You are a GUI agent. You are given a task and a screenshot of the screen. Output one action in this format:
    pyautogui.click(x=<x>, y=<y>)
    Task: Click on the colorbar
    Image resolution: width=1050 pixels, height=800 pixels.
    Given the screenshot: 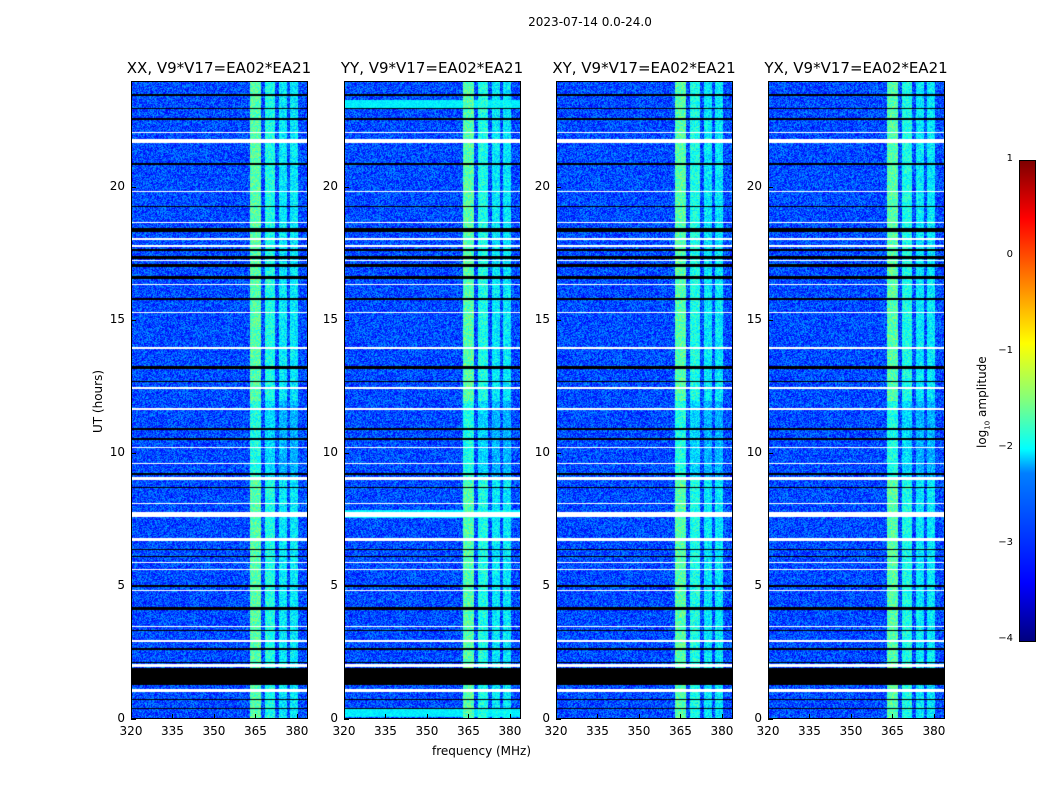 What is the action you would take?
    pyautogui.click(x=1027, y=401)
    